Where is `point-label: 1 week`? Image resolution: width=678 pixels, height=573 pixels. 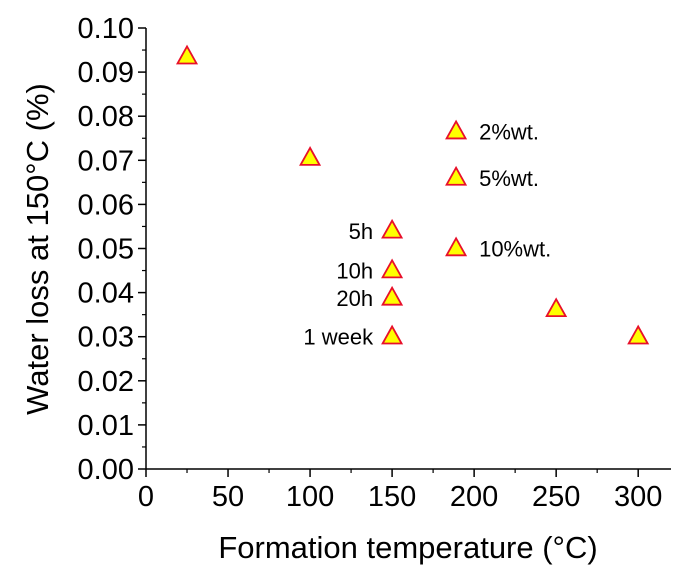
point-label: 1 week is located at coordinates (338, 337).